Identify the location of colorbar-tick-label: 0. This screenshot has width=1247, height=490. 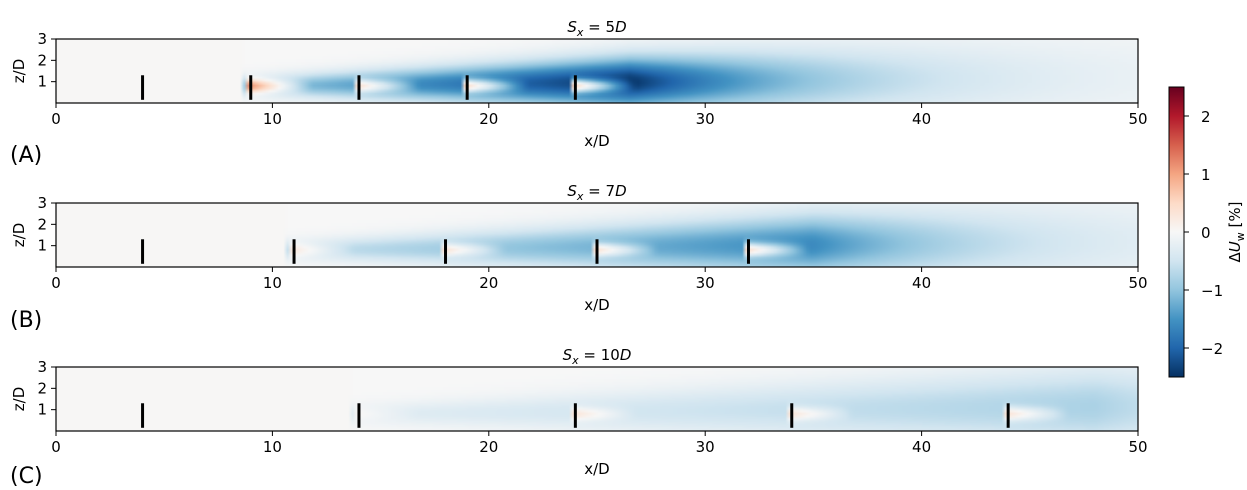
(1206, 233).